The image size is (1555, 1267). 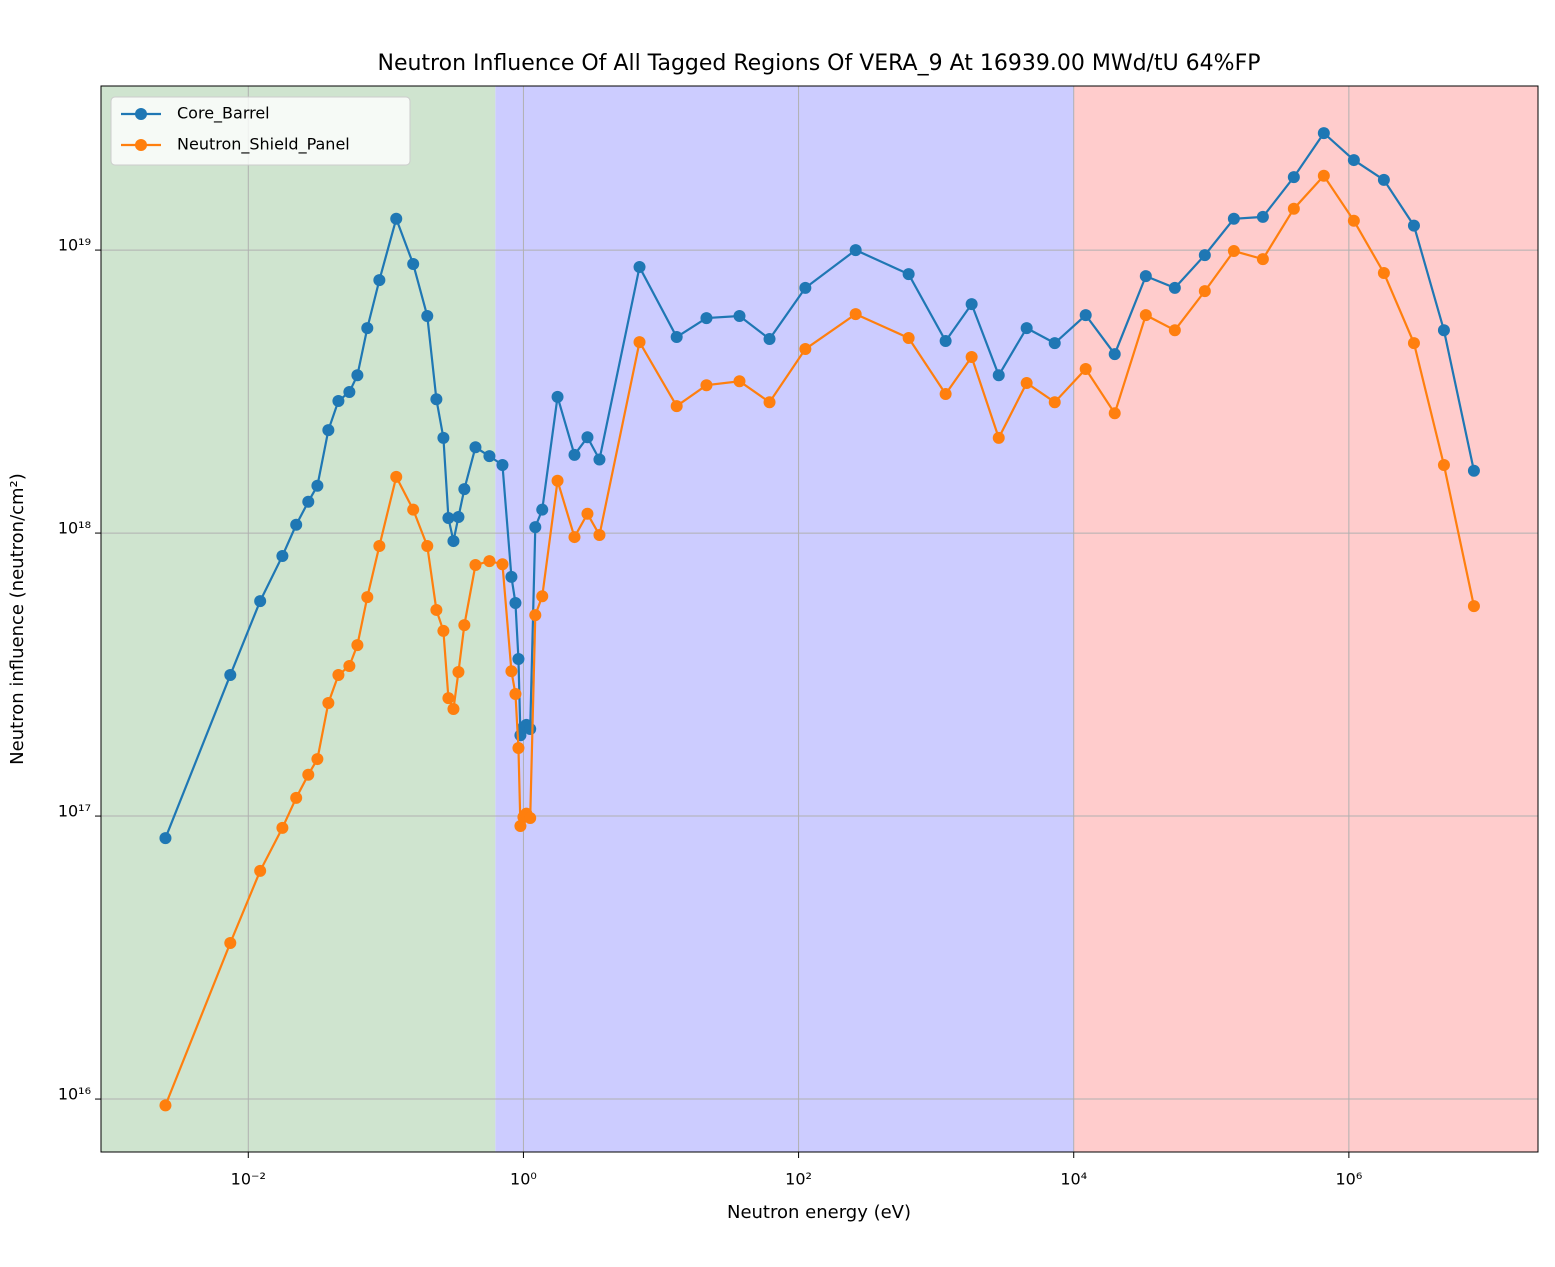 What do you see at coordinates (263, 145) in the screenshot?
I see `legend-label: Neutron_Shield_Panel` at bounding box center [263, 145].